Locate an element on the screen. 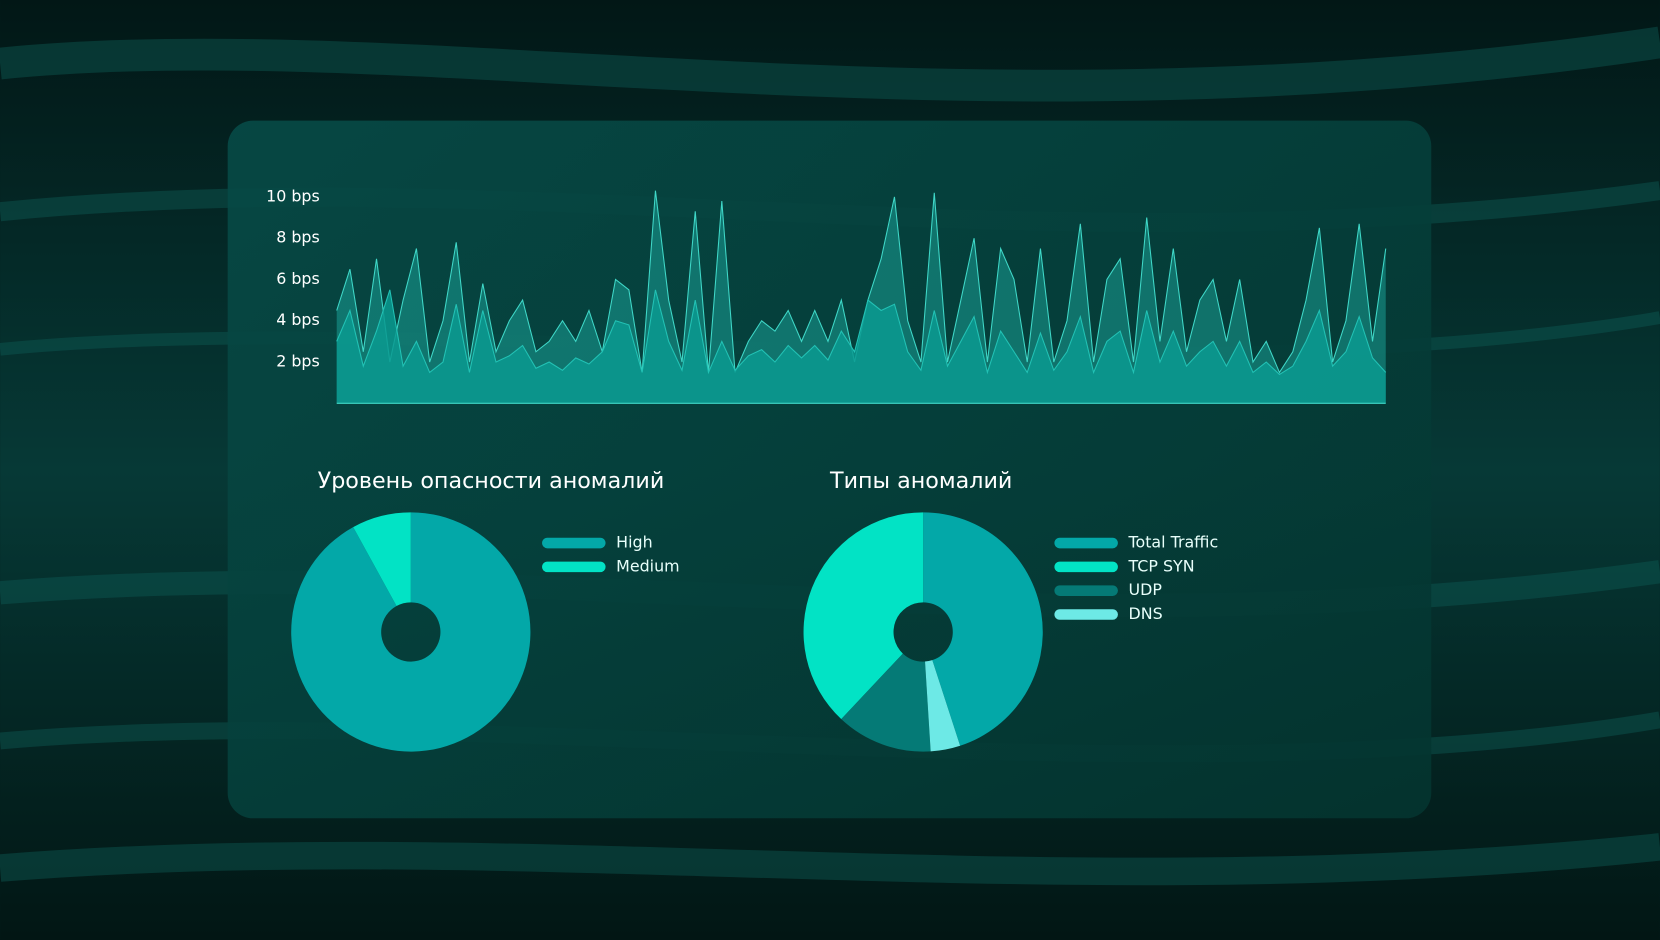  legend-label: UDP is located at coordinates (1146, 589).